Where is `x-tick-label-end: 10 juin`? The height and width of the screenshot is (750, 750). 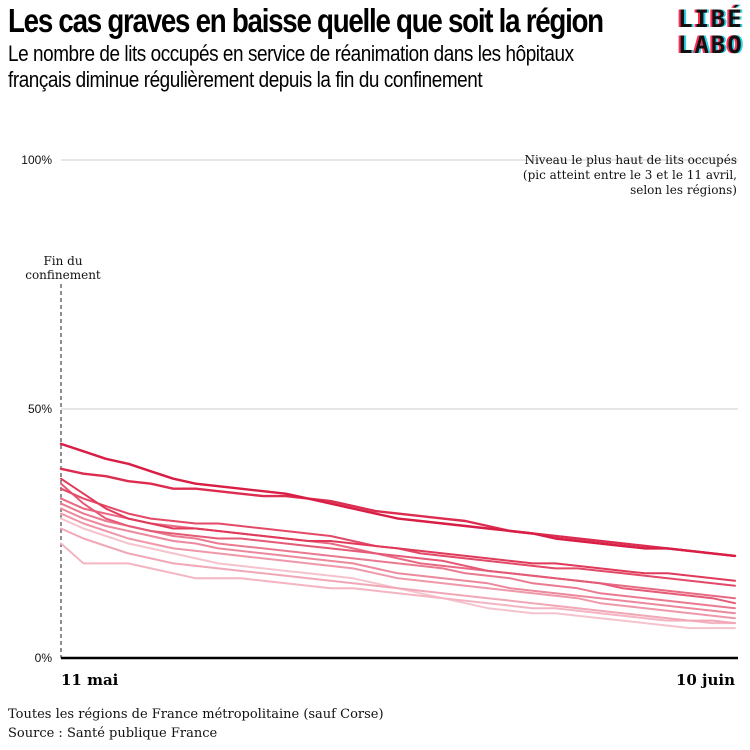 x-tick-label-end: 10 juin is located at coordinates (705, 680).